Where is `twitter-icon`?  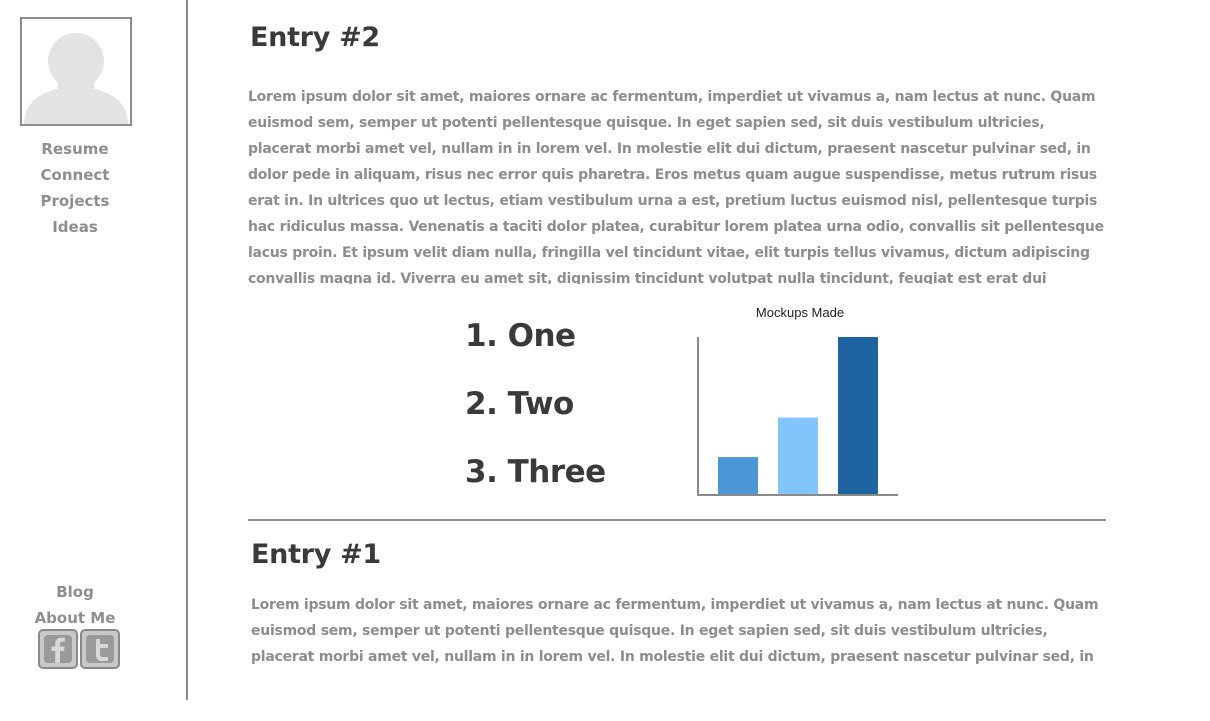
twitter-icon is located at coordinates (100, 649).